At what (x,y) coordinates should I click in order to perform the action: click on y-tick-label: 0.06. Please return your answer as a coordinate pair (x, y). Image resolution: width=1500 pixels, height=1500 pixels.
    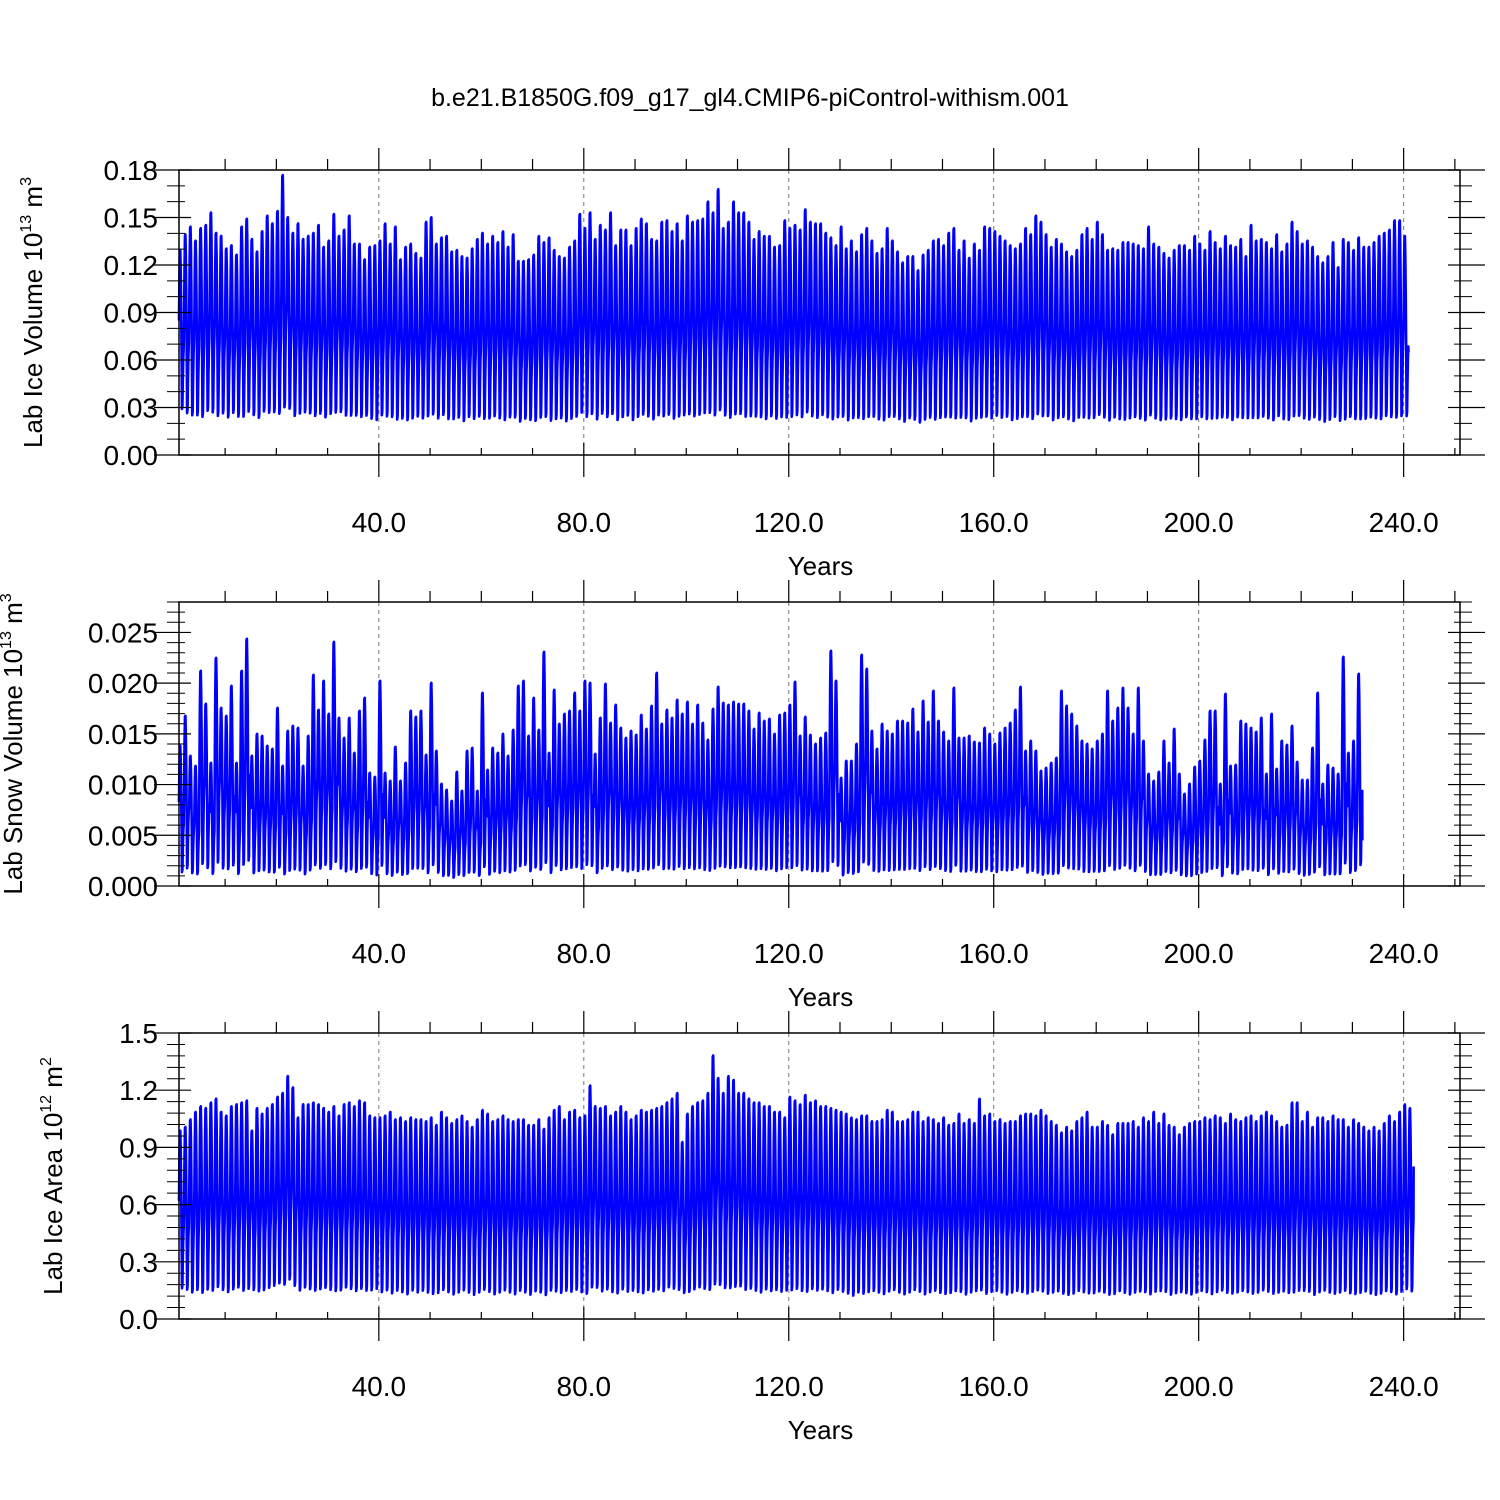
    Looking at the image, I should click on (131, 360).